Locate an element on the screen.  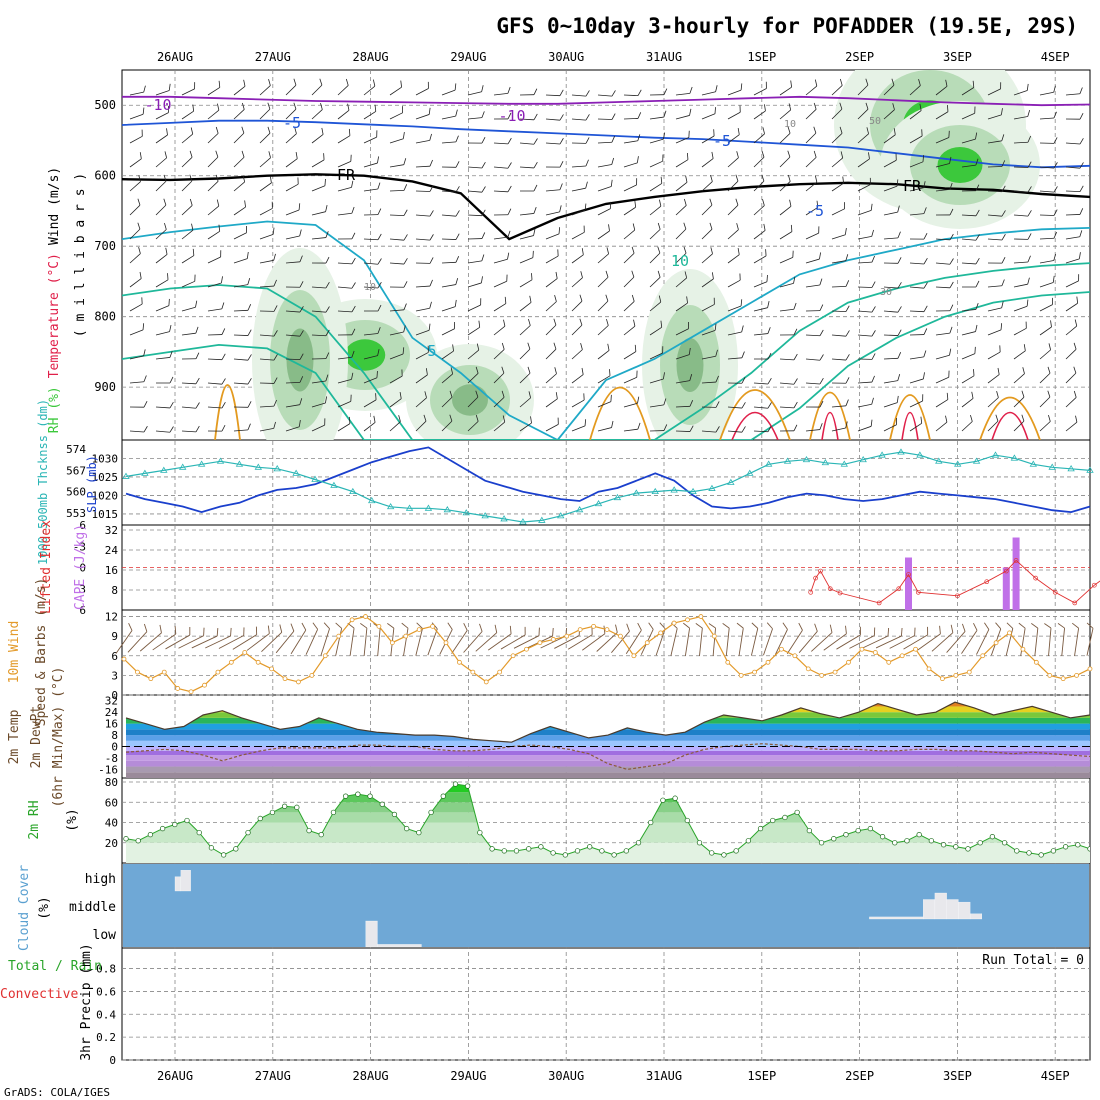
contour-label: FR is located at coordinates (346, 175).